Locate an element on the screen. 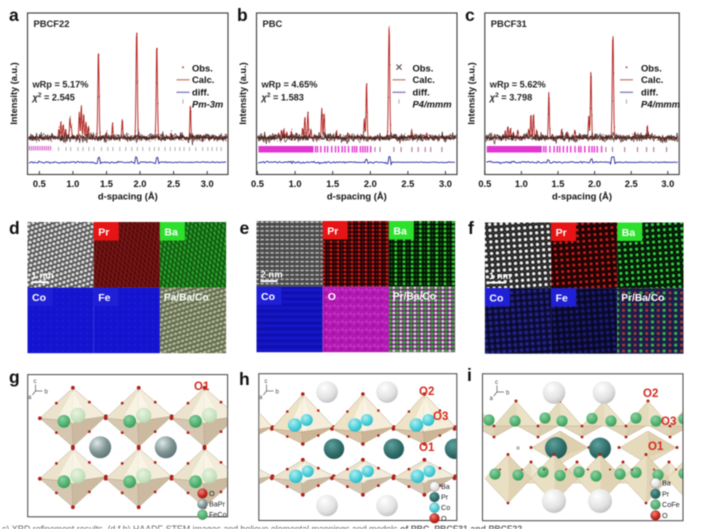 Image resolution: width=703 pixels, height=529 pixels. svg-text: f is located at coordinates (471, 228).